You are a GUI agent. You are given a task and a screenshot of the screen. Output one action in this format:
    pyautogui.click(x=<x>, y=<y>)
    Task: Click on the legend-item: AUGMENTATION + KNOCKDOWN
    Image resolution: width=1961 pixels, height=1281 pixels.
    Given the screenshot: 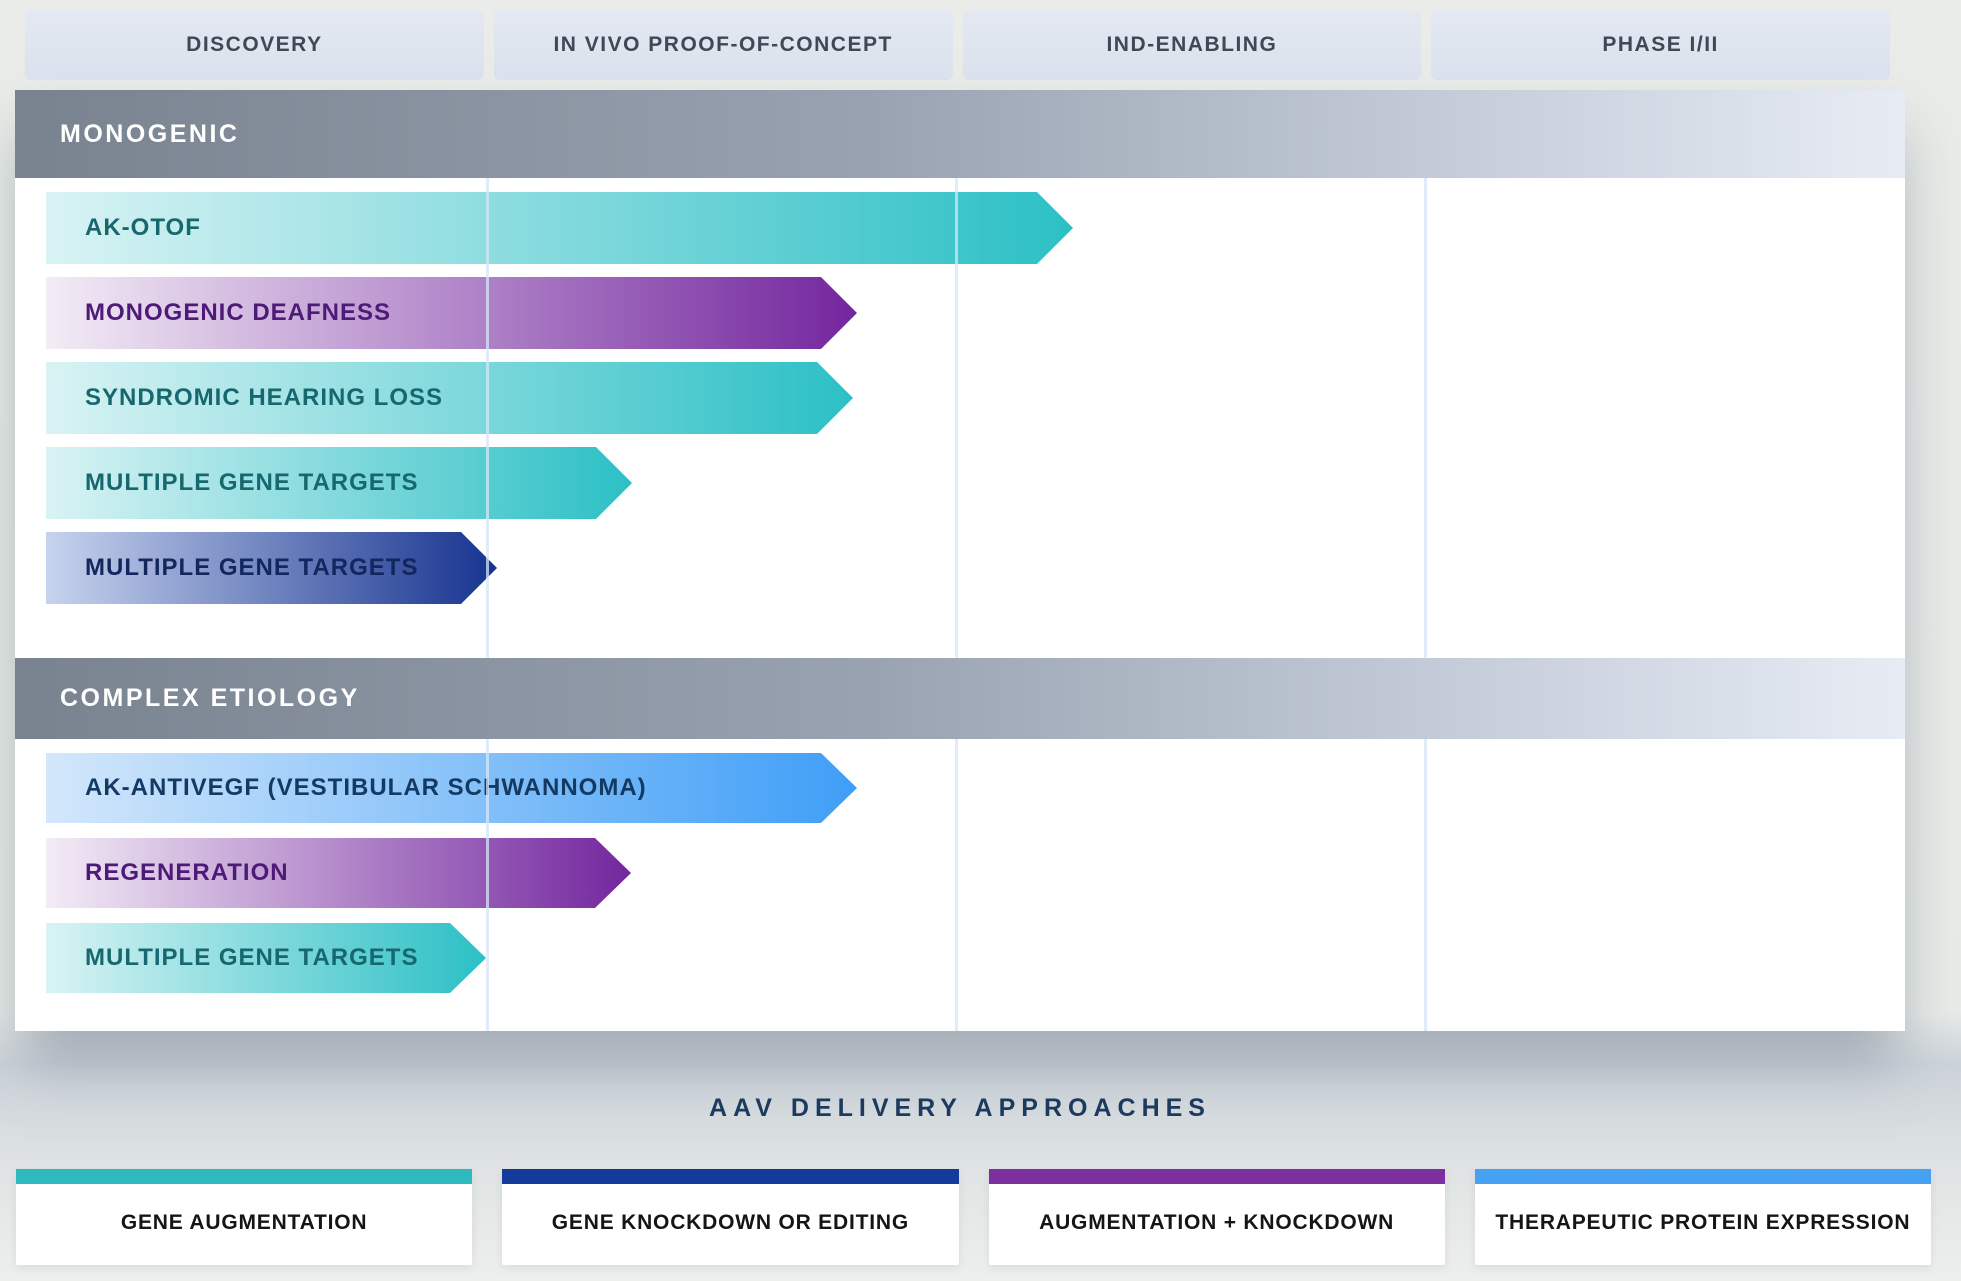 What is the action you would take?
    pyautogui.click(x=1216, y=1217)
    